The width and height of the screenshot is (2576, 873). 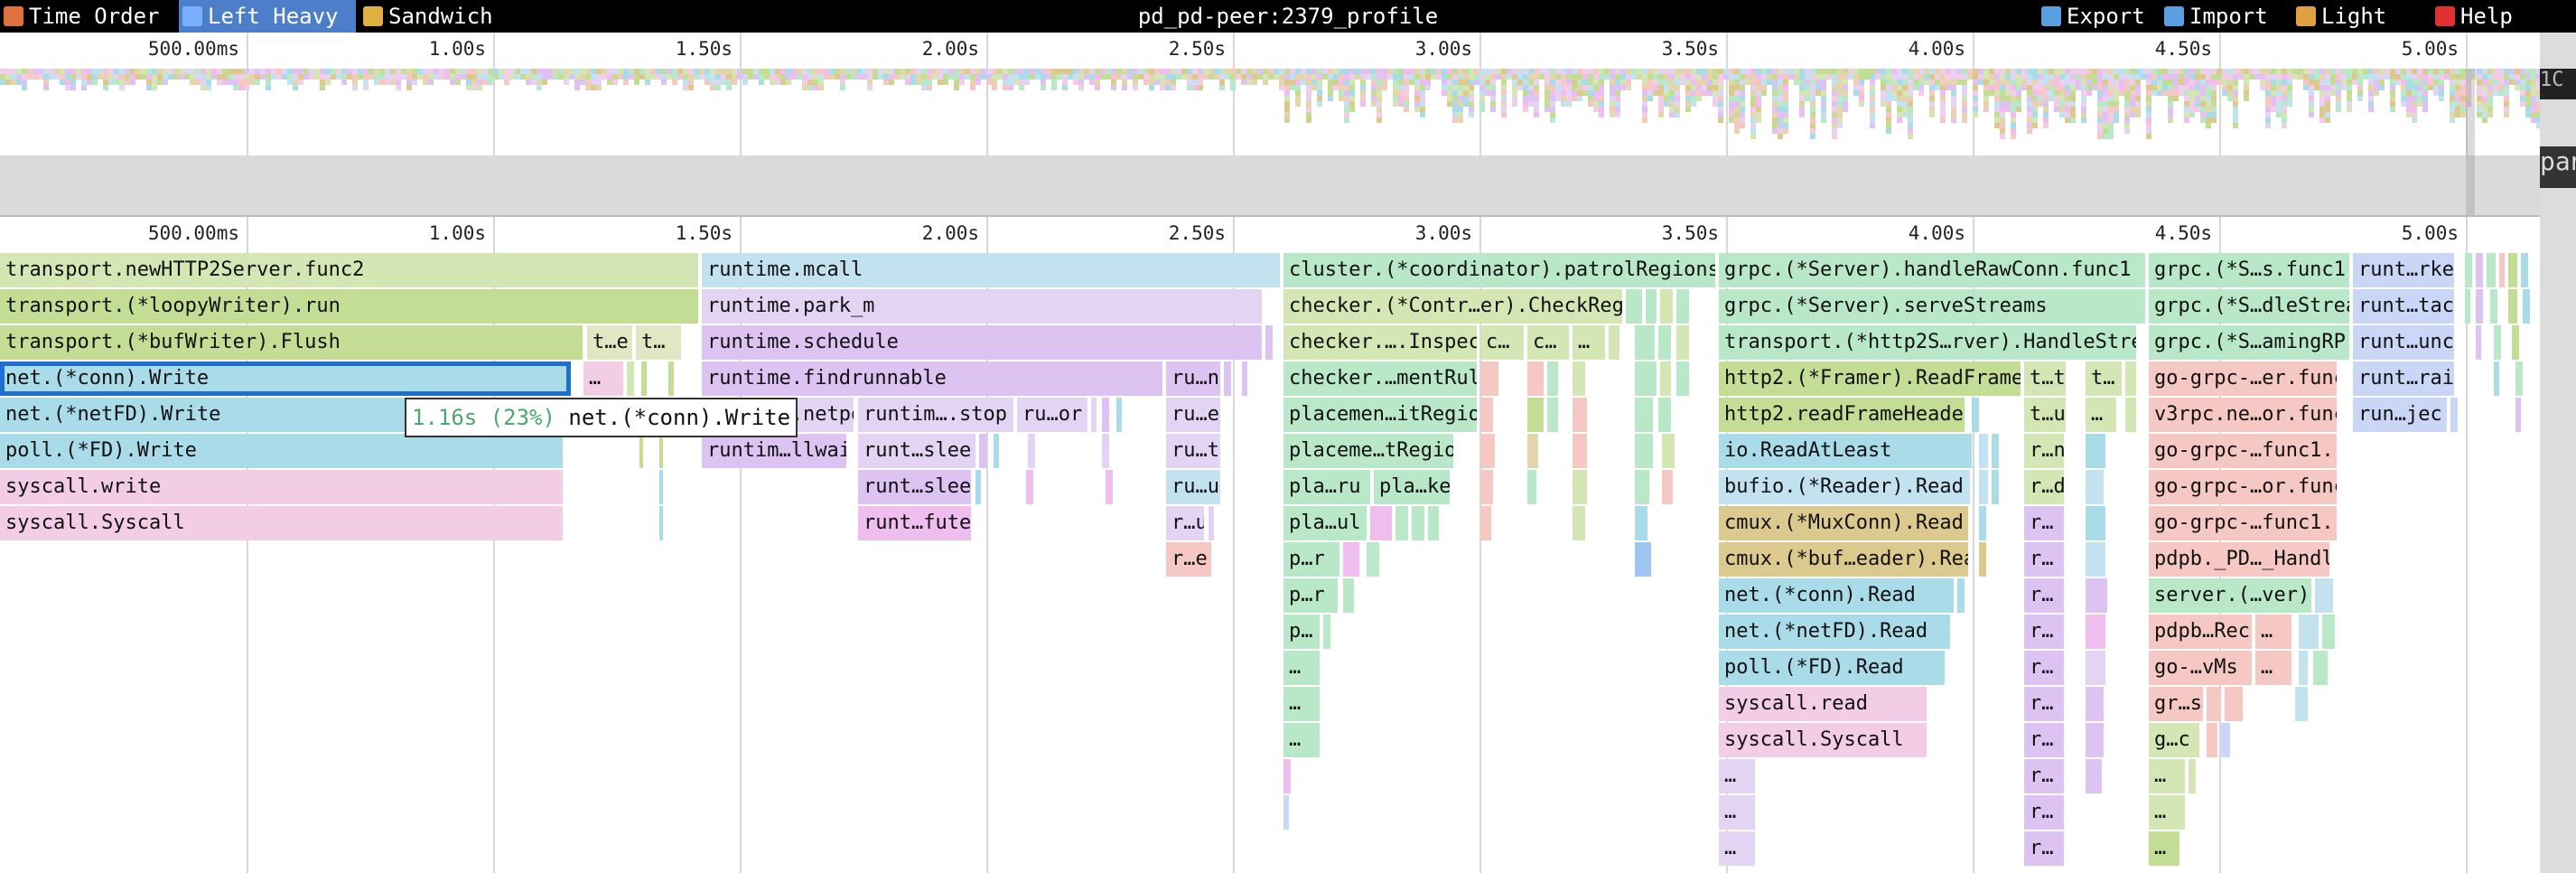 What do you see at coordinates (2200, 632) in the screenshot?
I see `flame-frame: pdpb…Rec` at bounding box center [2200, 632].